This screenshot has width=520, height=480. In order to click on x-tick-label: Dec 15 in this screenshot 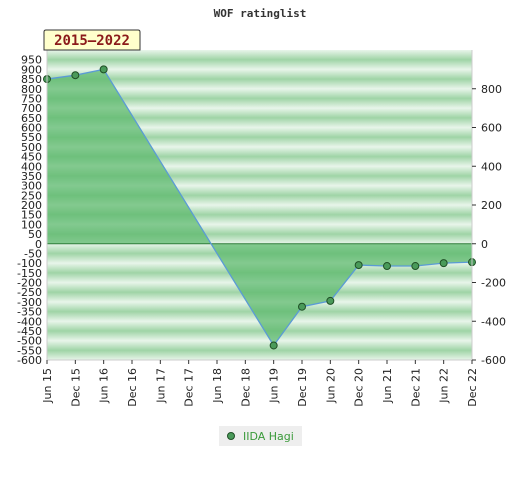, I will do `click(75, 387)`.